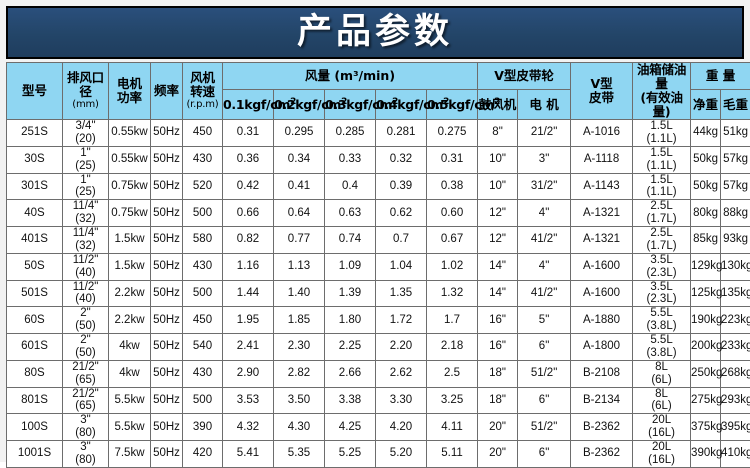 This screenshot has width=750, height=468. What do you see at coordinates (35, 400) in the screenshot?
I see `cell-model: 801S` at bounding box center [35, 400].